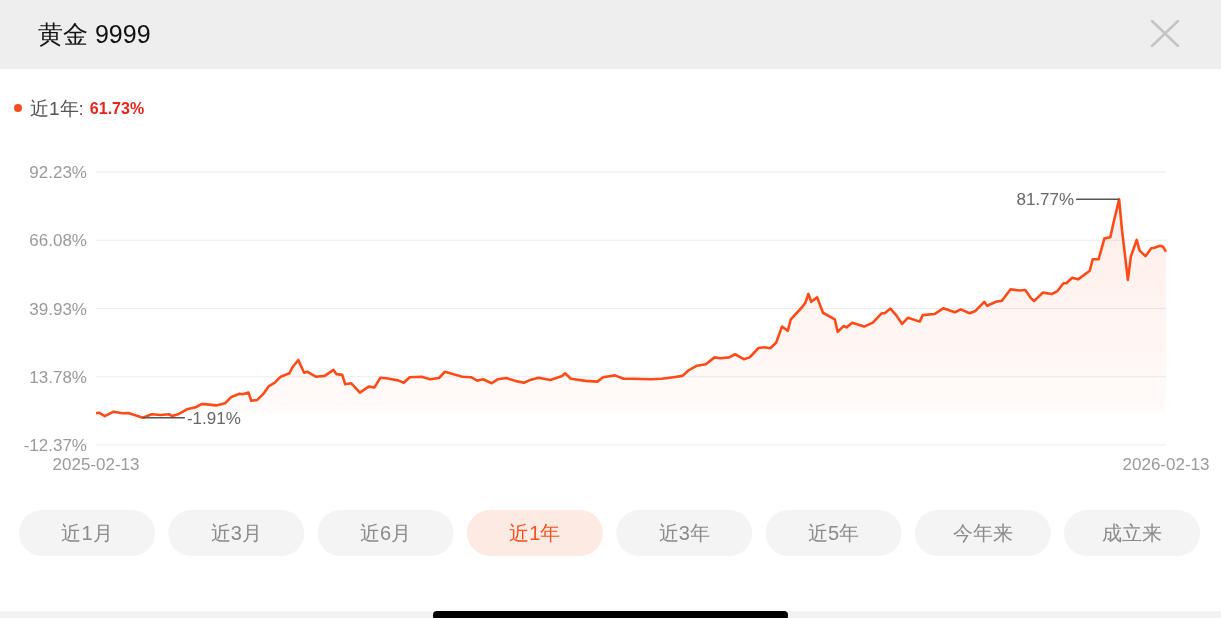 The image size is (1221, 618). I want to click on xtick: 2026-02-13, so click(1166, 464).